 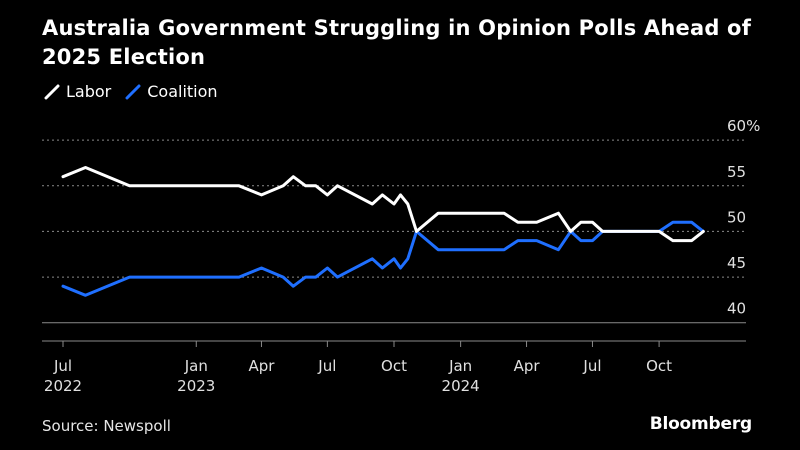 What do you see at coordinates (196, 386) in the screenshot?
I see `x-tick-label-year: 2023` at bounding box center [196, 386].